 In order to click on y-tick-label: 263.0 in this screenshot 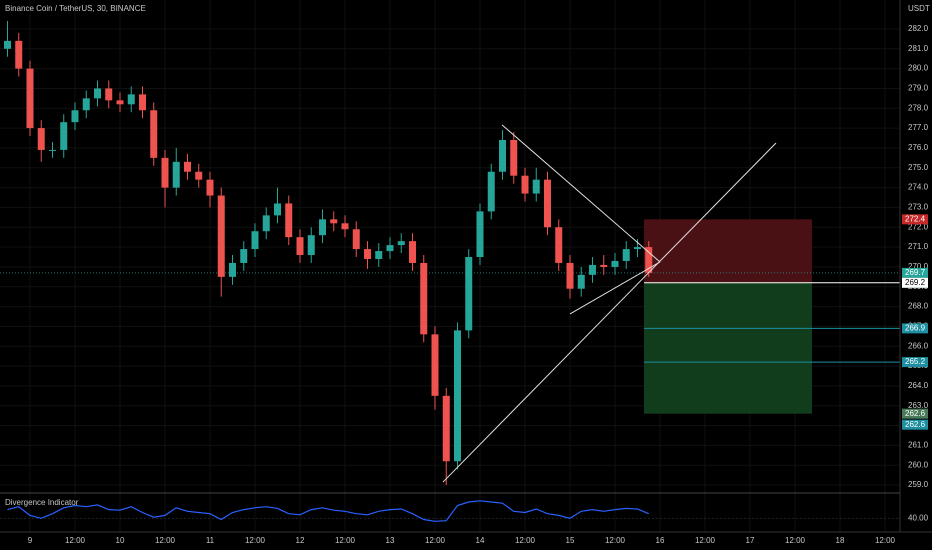, I will do `click(918, 405)`.